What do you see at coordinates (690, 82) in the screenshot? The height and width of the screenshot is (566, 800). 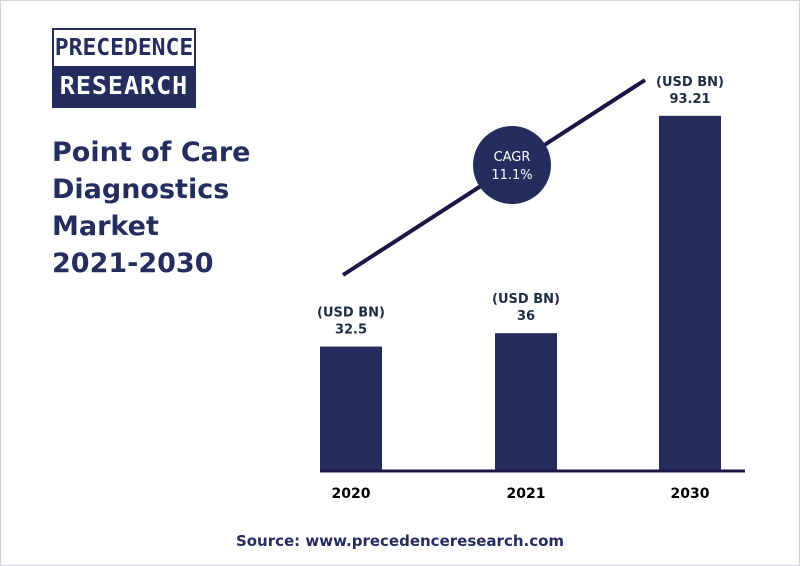 I see `bar-unit-label-2030: (USD BN)` at bounding box center [690, 82].